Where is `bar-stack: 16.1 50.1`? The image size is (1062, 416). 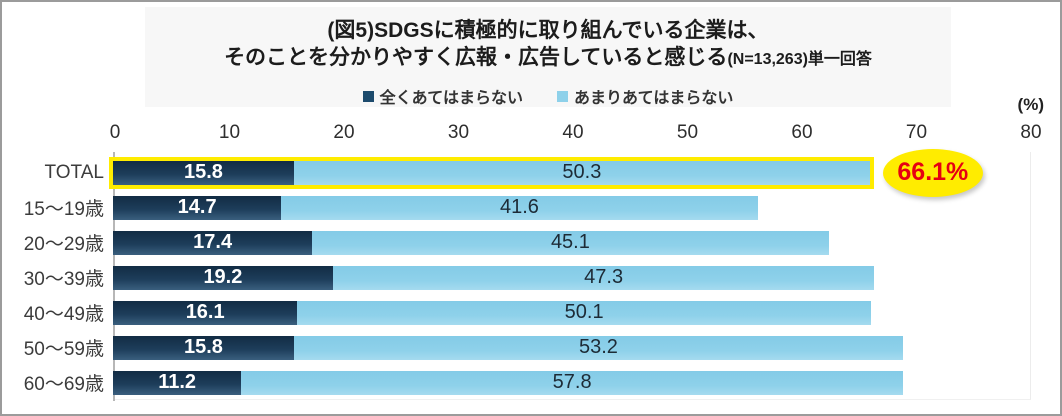
bar-stack: 16.1 50.1 is located at coordinates (492, 312).